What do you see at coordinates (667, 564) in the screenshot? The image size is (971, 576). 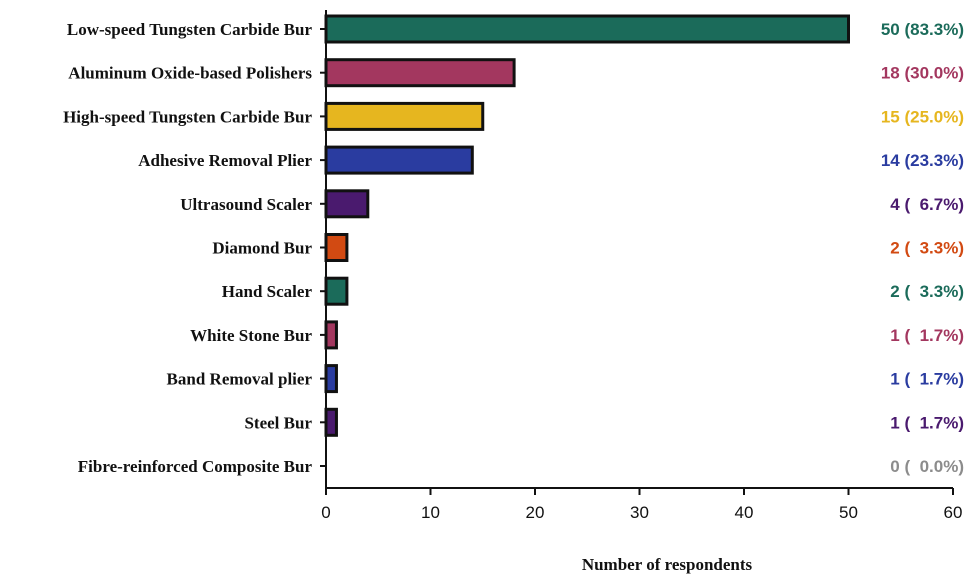 I see `x-axis-title: Number of respondents` at bounding box center [667, 564].